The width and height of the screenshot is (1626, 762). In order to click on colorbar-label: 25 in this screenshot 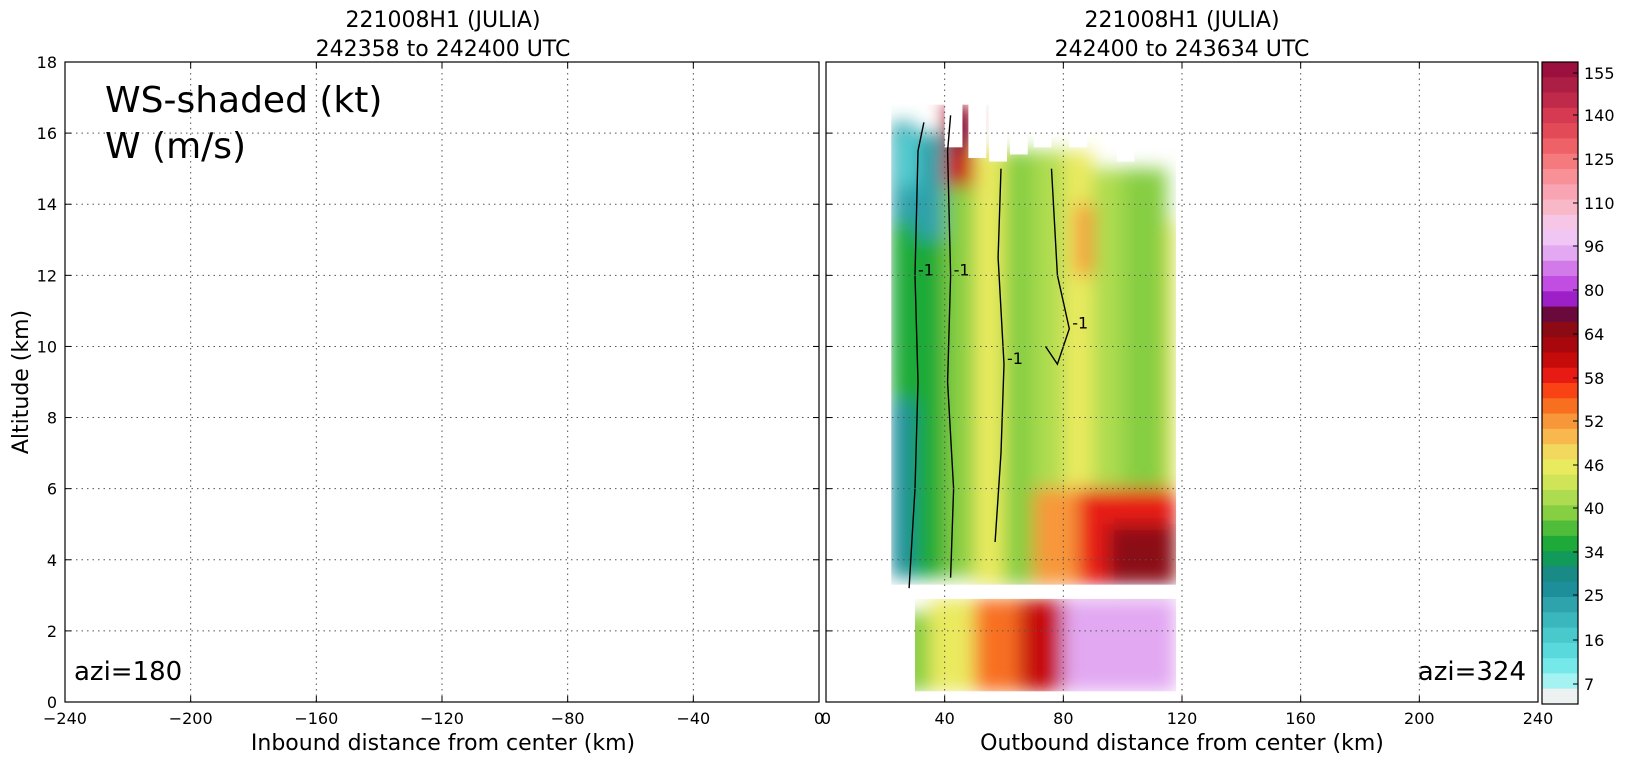, I will do `click(1594, 595)`.